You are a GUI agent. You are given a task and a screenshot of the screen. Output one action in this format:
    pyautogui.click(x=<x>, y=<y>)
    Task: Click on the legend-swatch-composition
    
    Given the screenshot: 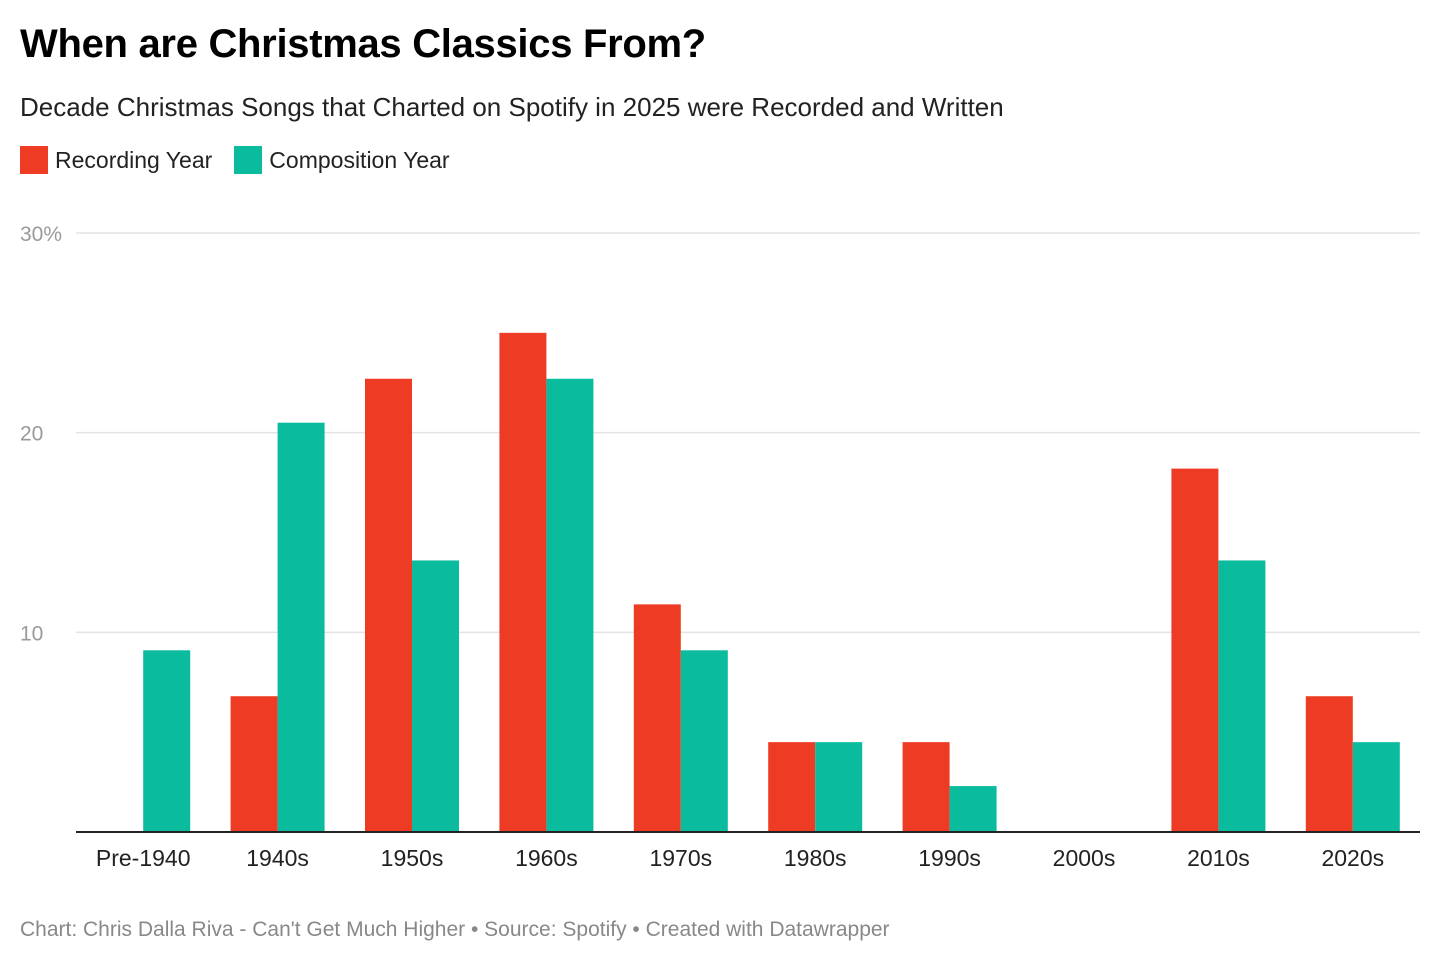 What is the action you would take?
    pyautogui.click(x=248, y=160)
    